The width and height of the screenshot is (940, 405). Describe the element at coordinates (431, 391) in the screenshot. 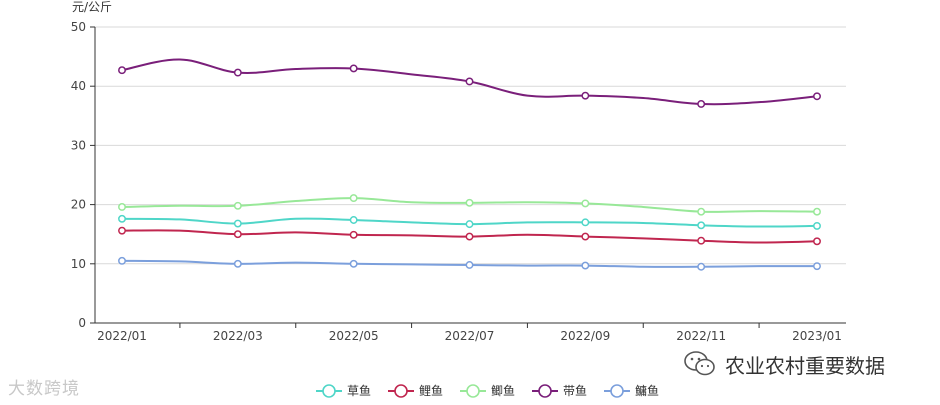

I see `legend-label: 鲤鱼` at that location.